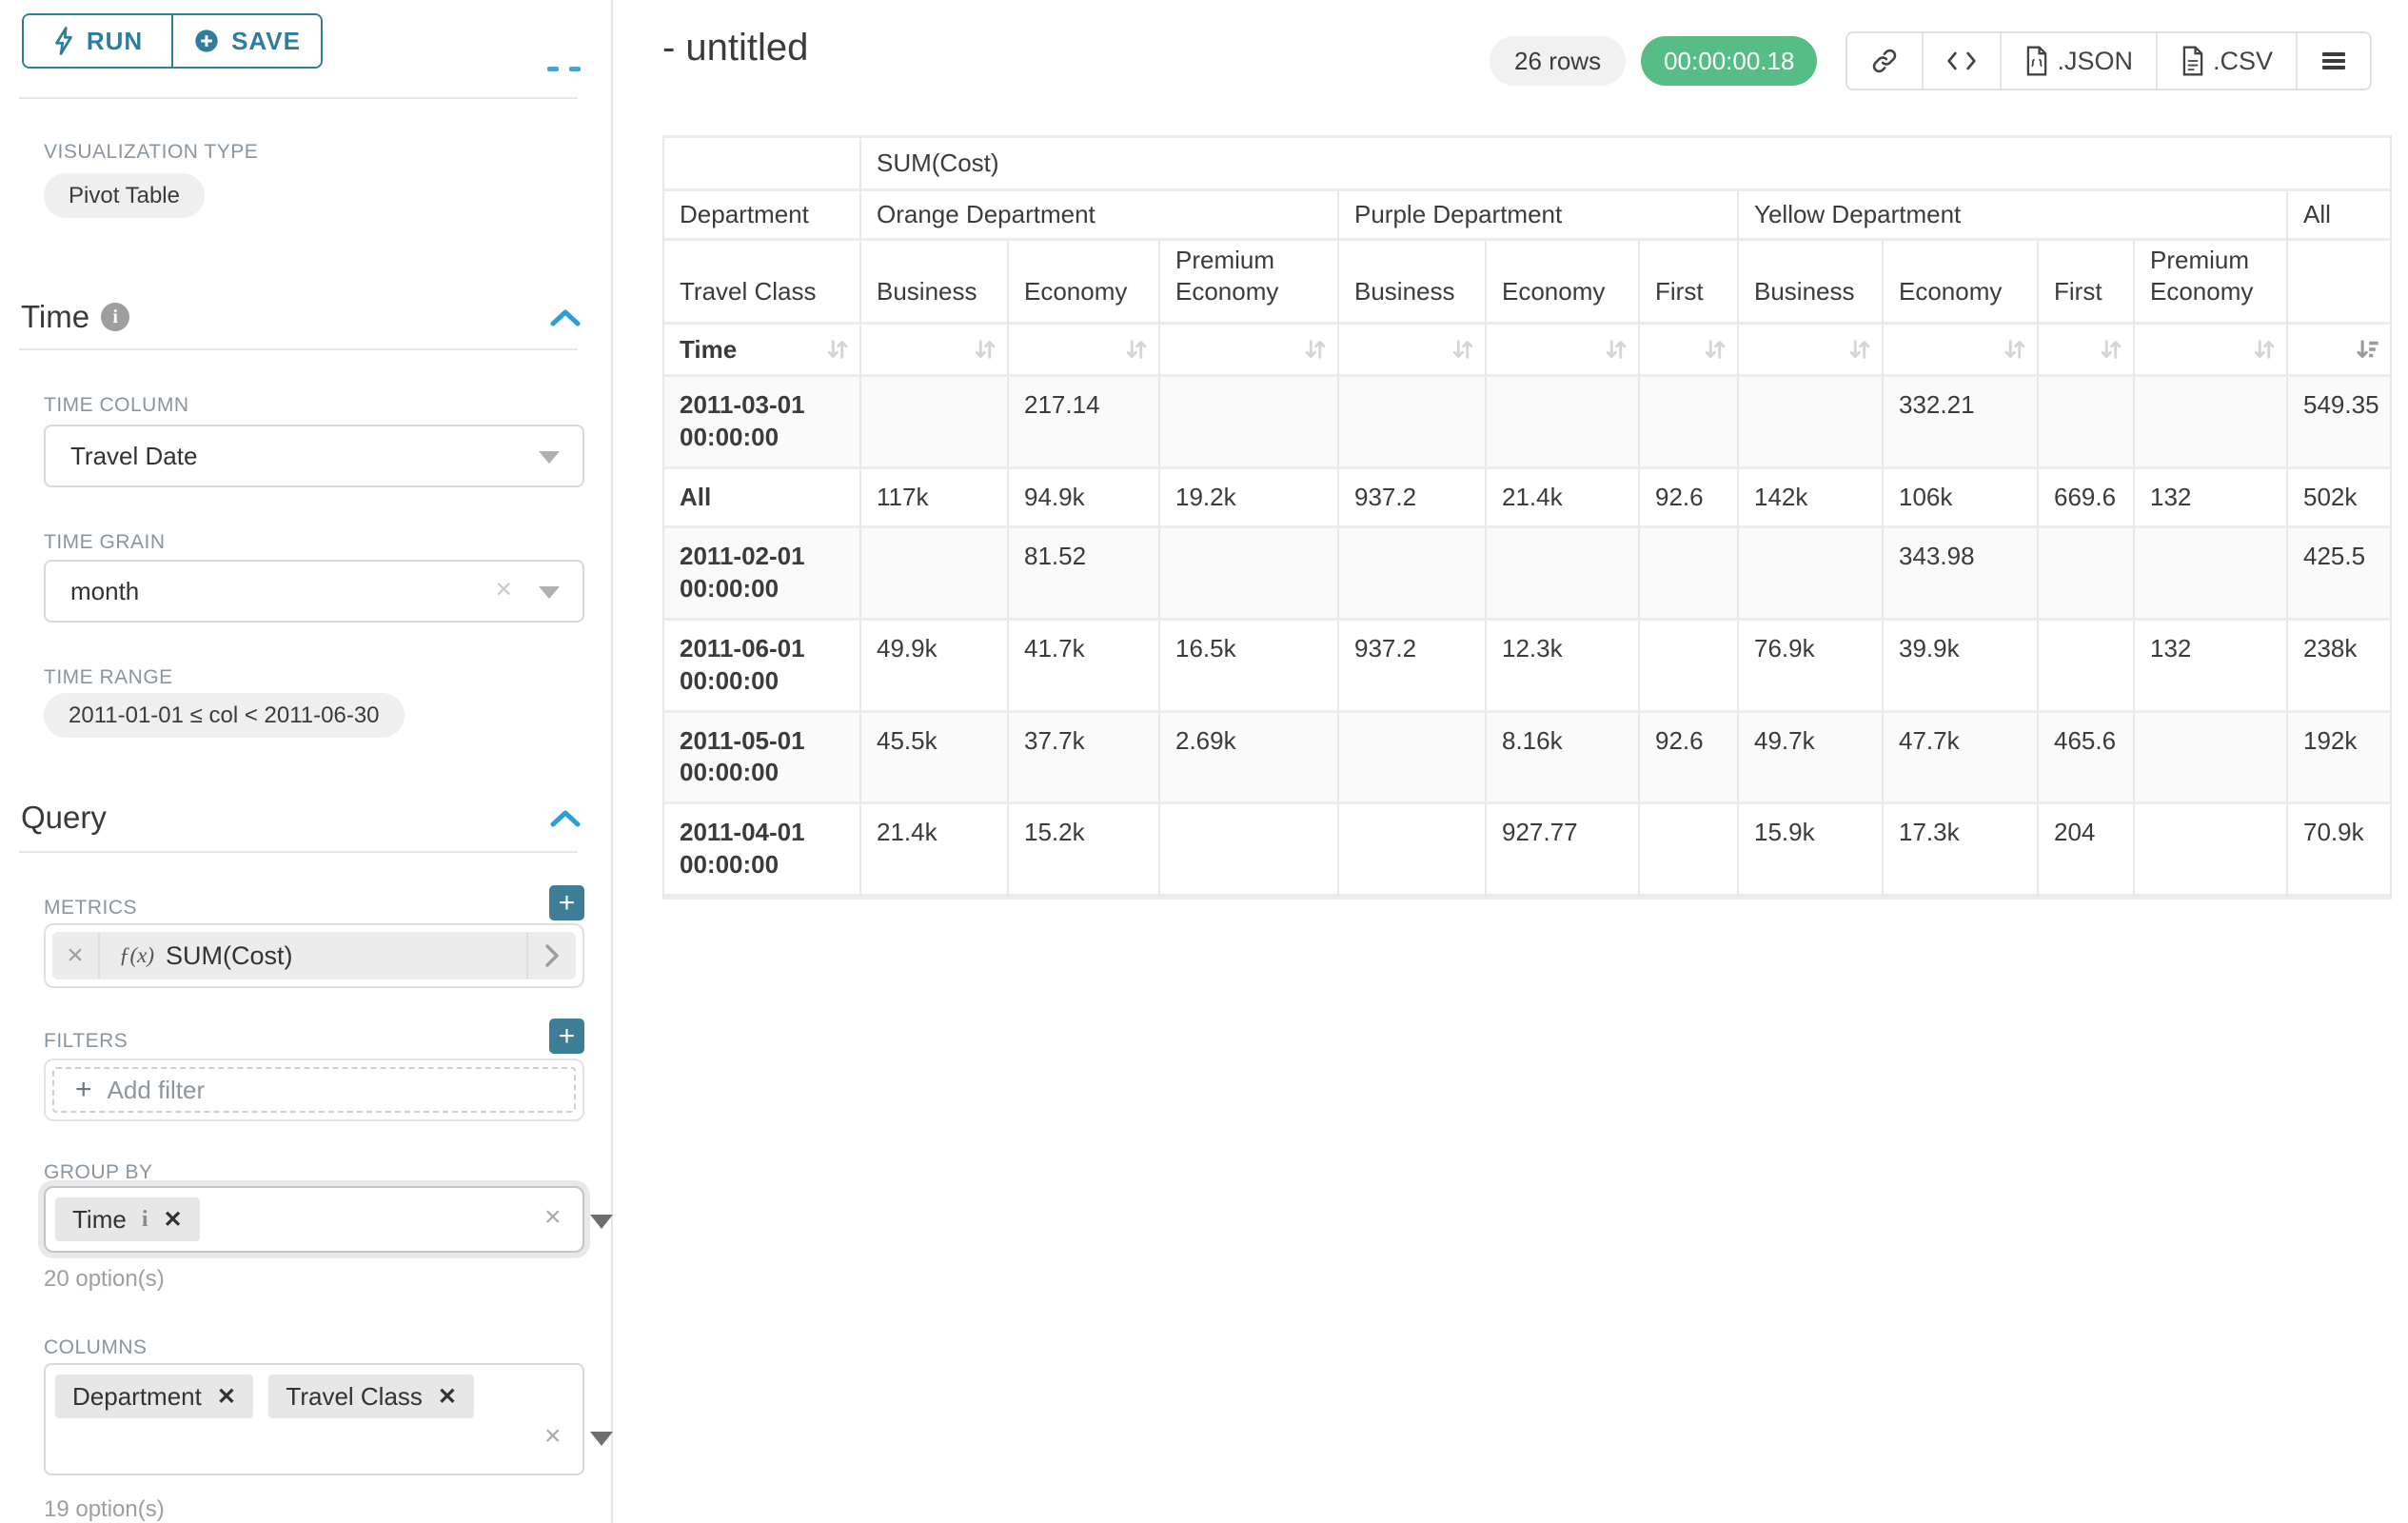 The width and height of the screenshot is (2408, 1523). I want to click on add-filter-plus-button: +, so click(566, 1037).